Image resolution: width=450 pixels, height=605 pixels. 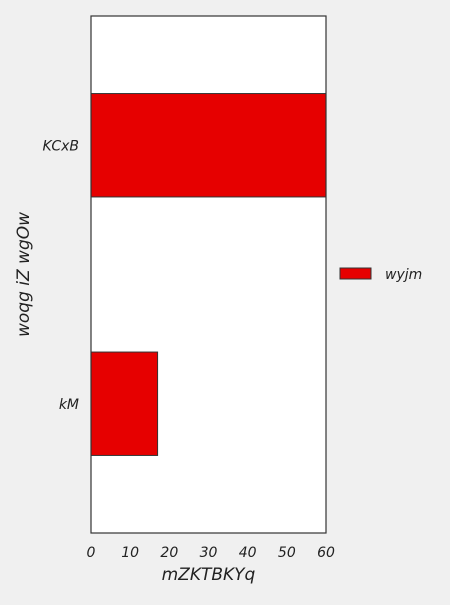 I want to click on legend: wyjm, so click(x=380, y=275).